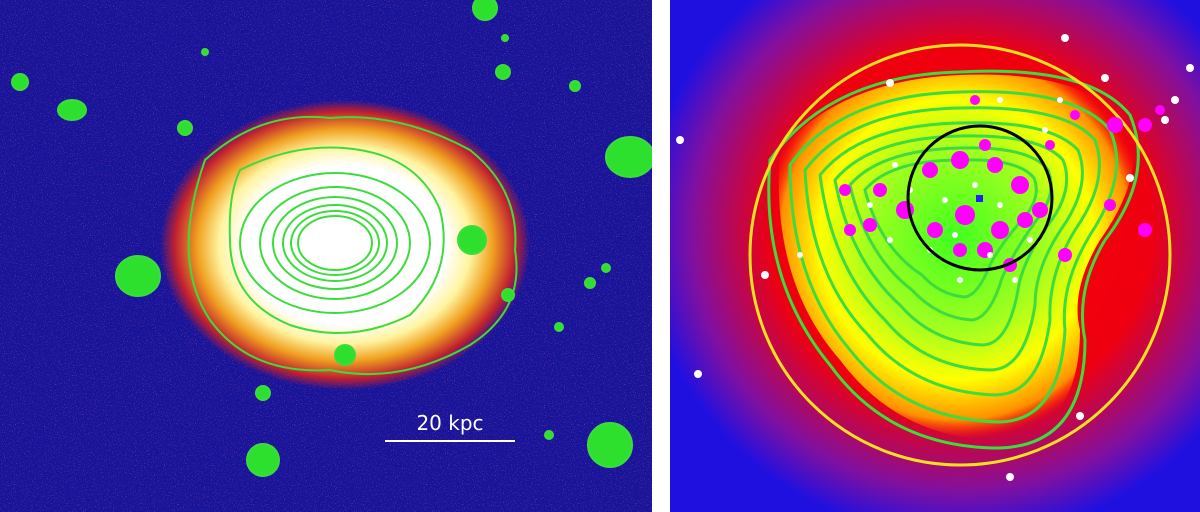  I want to click on galaxy-contours, so click(352, 245).